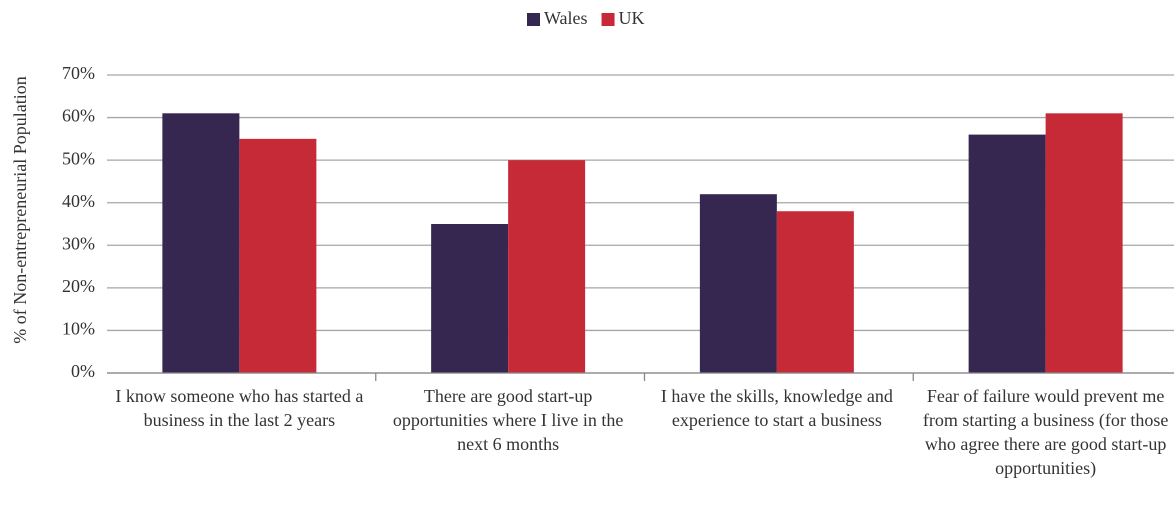  I want to click on y-tick-label: 50%, so click(78, 158).